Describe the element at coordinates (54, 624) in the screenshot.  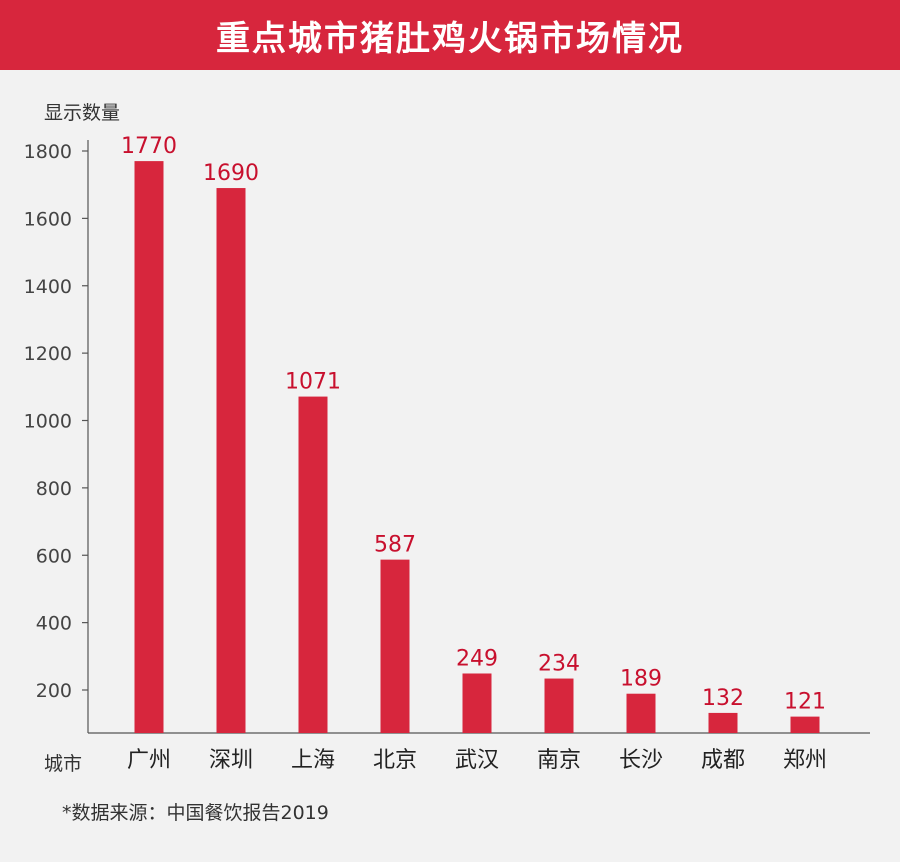
I see `y-tick-label: 400` at that location.